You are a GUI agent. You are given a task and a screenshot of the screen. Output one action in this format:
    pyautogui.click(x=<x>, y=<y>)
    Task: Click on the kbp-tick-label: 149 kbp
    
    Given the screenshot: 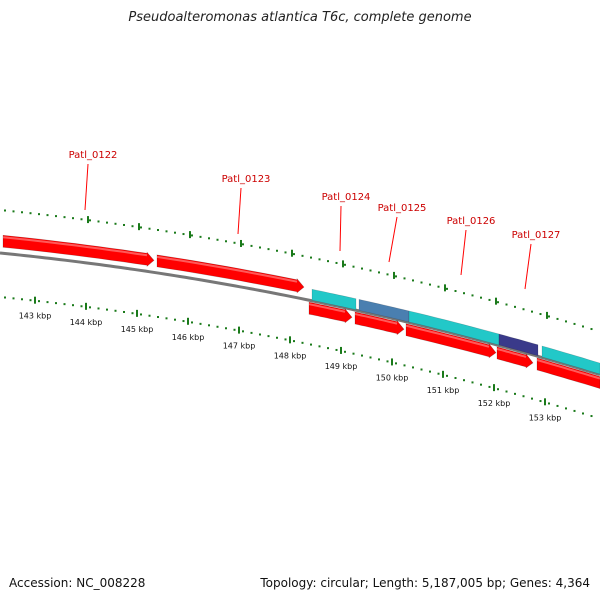 What is the action you would take?
    pyautogui.click(x=341, y=366)
    